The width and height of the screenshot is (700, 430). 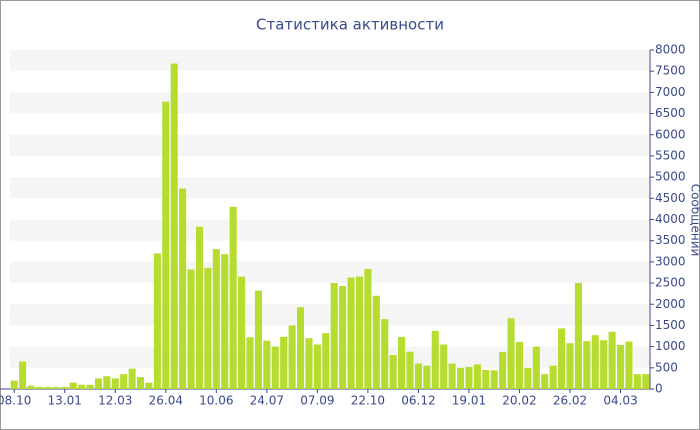 I want to click on y-tick-label: 3000, so click(x=670, y=261).